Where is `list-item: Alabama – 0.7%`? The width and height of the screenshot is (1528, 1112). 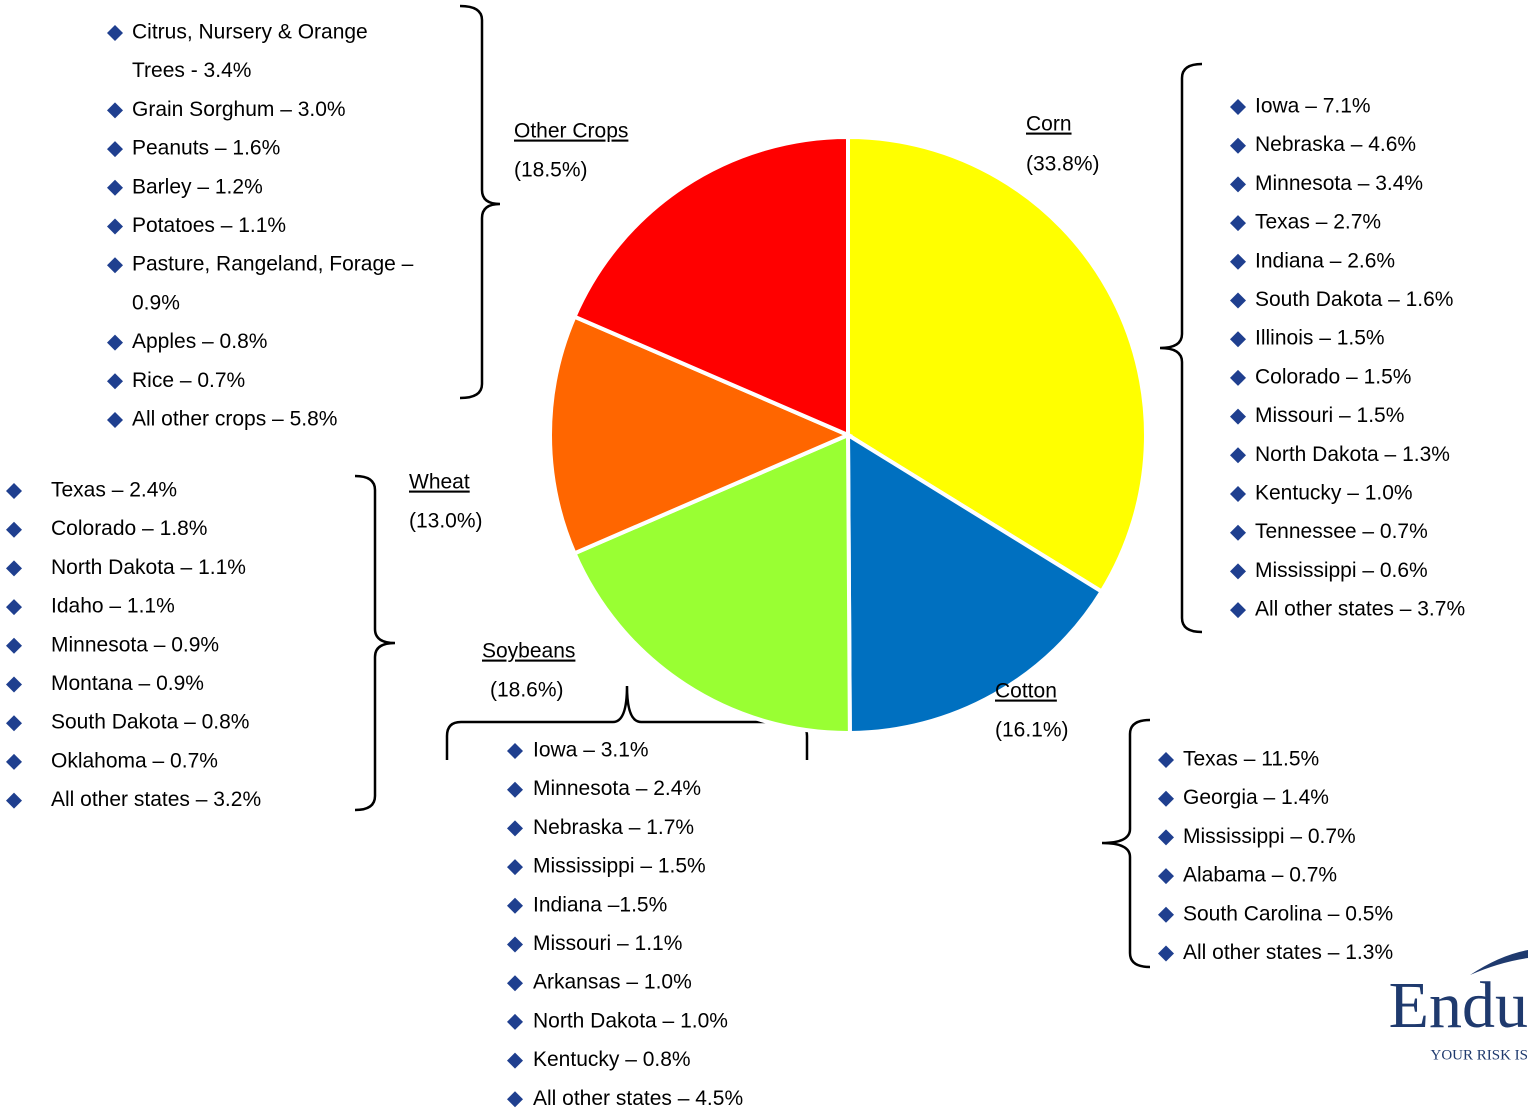
list-item: Alabama – 0.7% is located at coordinates (1260, 875).